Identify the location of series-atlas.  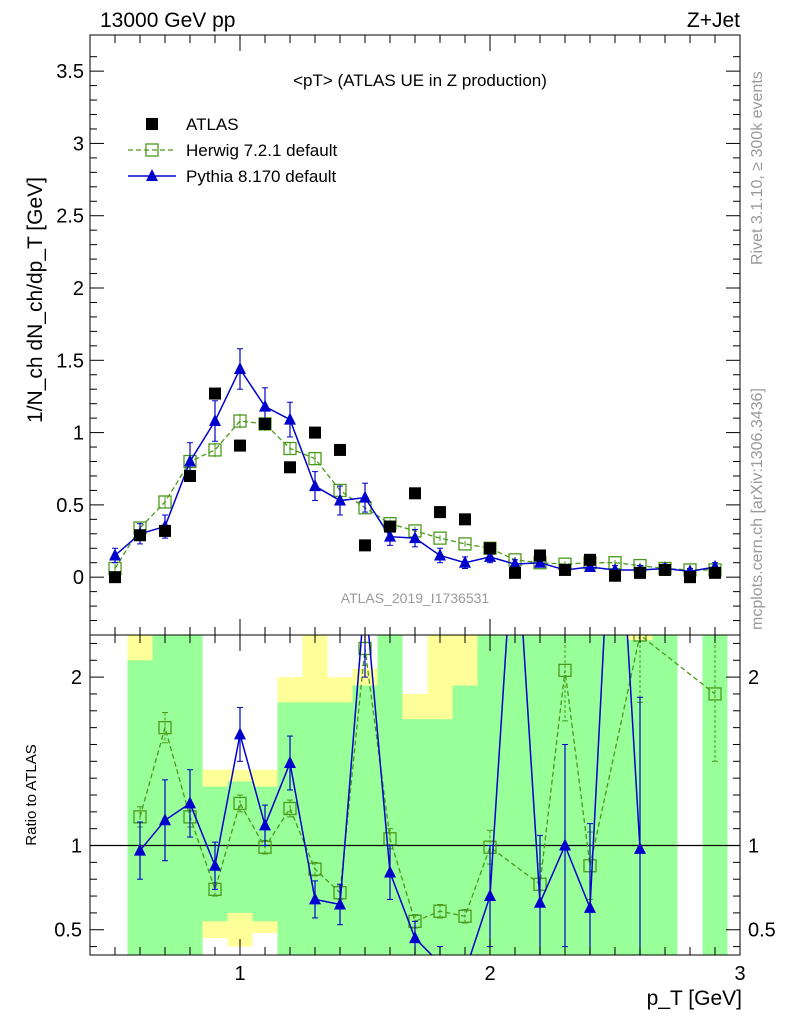
(415, 485).